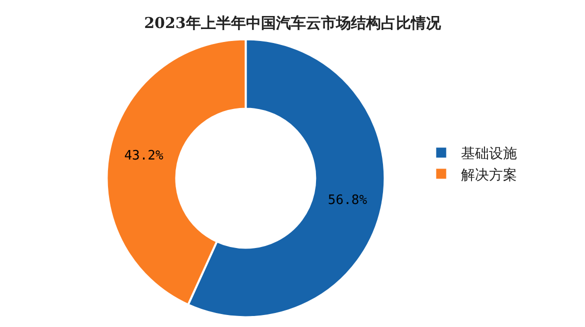 The height and width of the screenshot is (327, 585). I want to click on legend-label: 解决方案, so click(489, 175).